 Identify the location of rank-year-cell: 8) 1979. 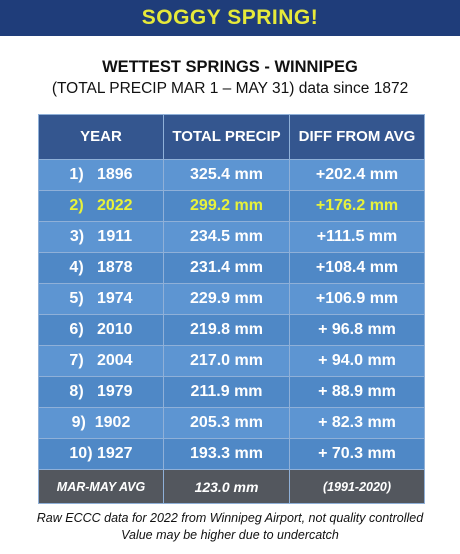
(101, 392).